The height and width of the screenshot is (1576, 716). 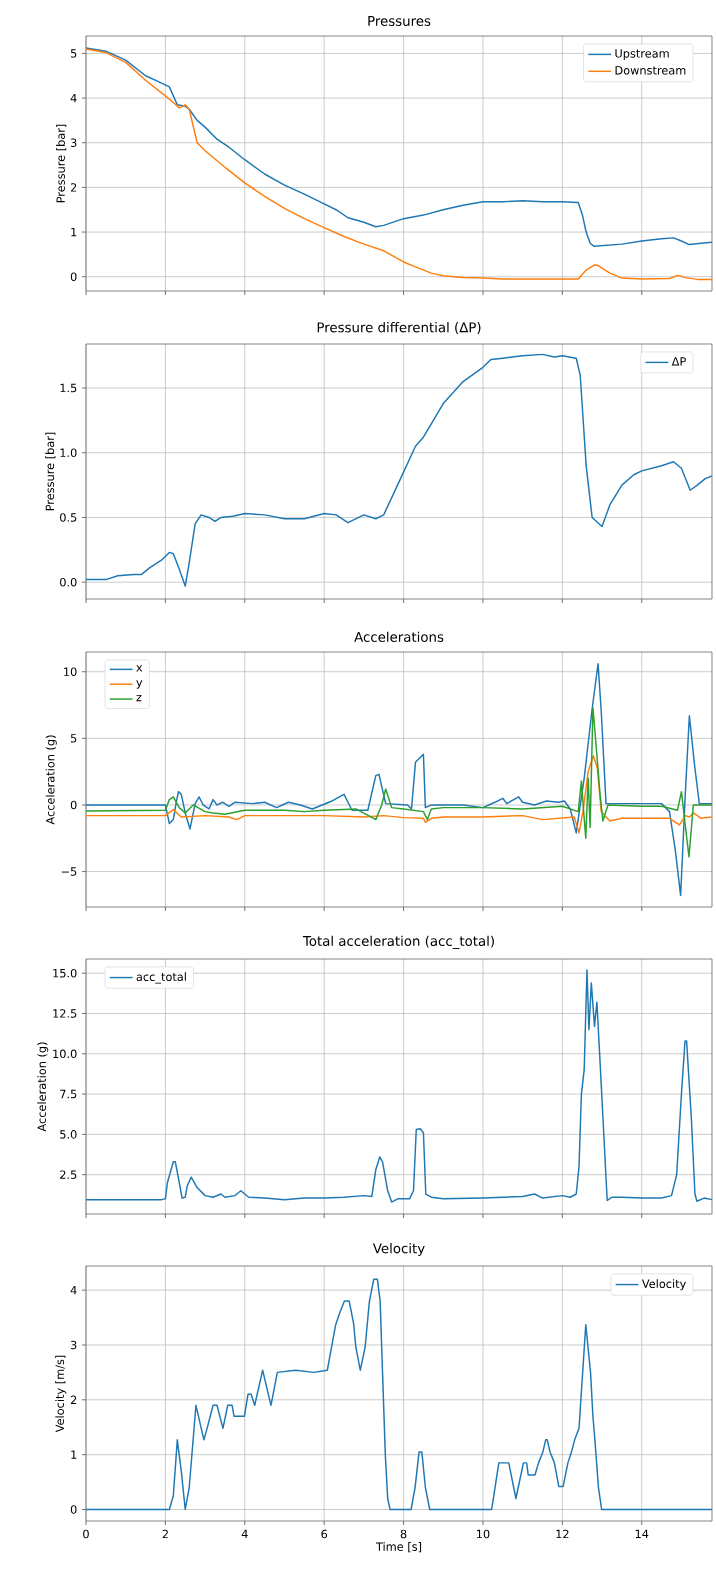 I want to click on x-tick-label: 2, so click(x=165, y=1534).